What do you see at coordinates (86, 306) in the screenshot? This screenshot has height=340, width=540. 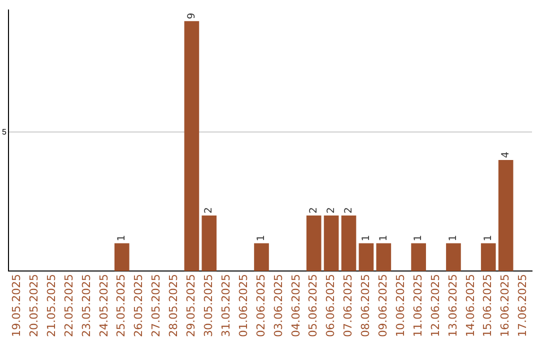 I see `x-tick-label: 23.05.2025` at bounding box center [86, 306].